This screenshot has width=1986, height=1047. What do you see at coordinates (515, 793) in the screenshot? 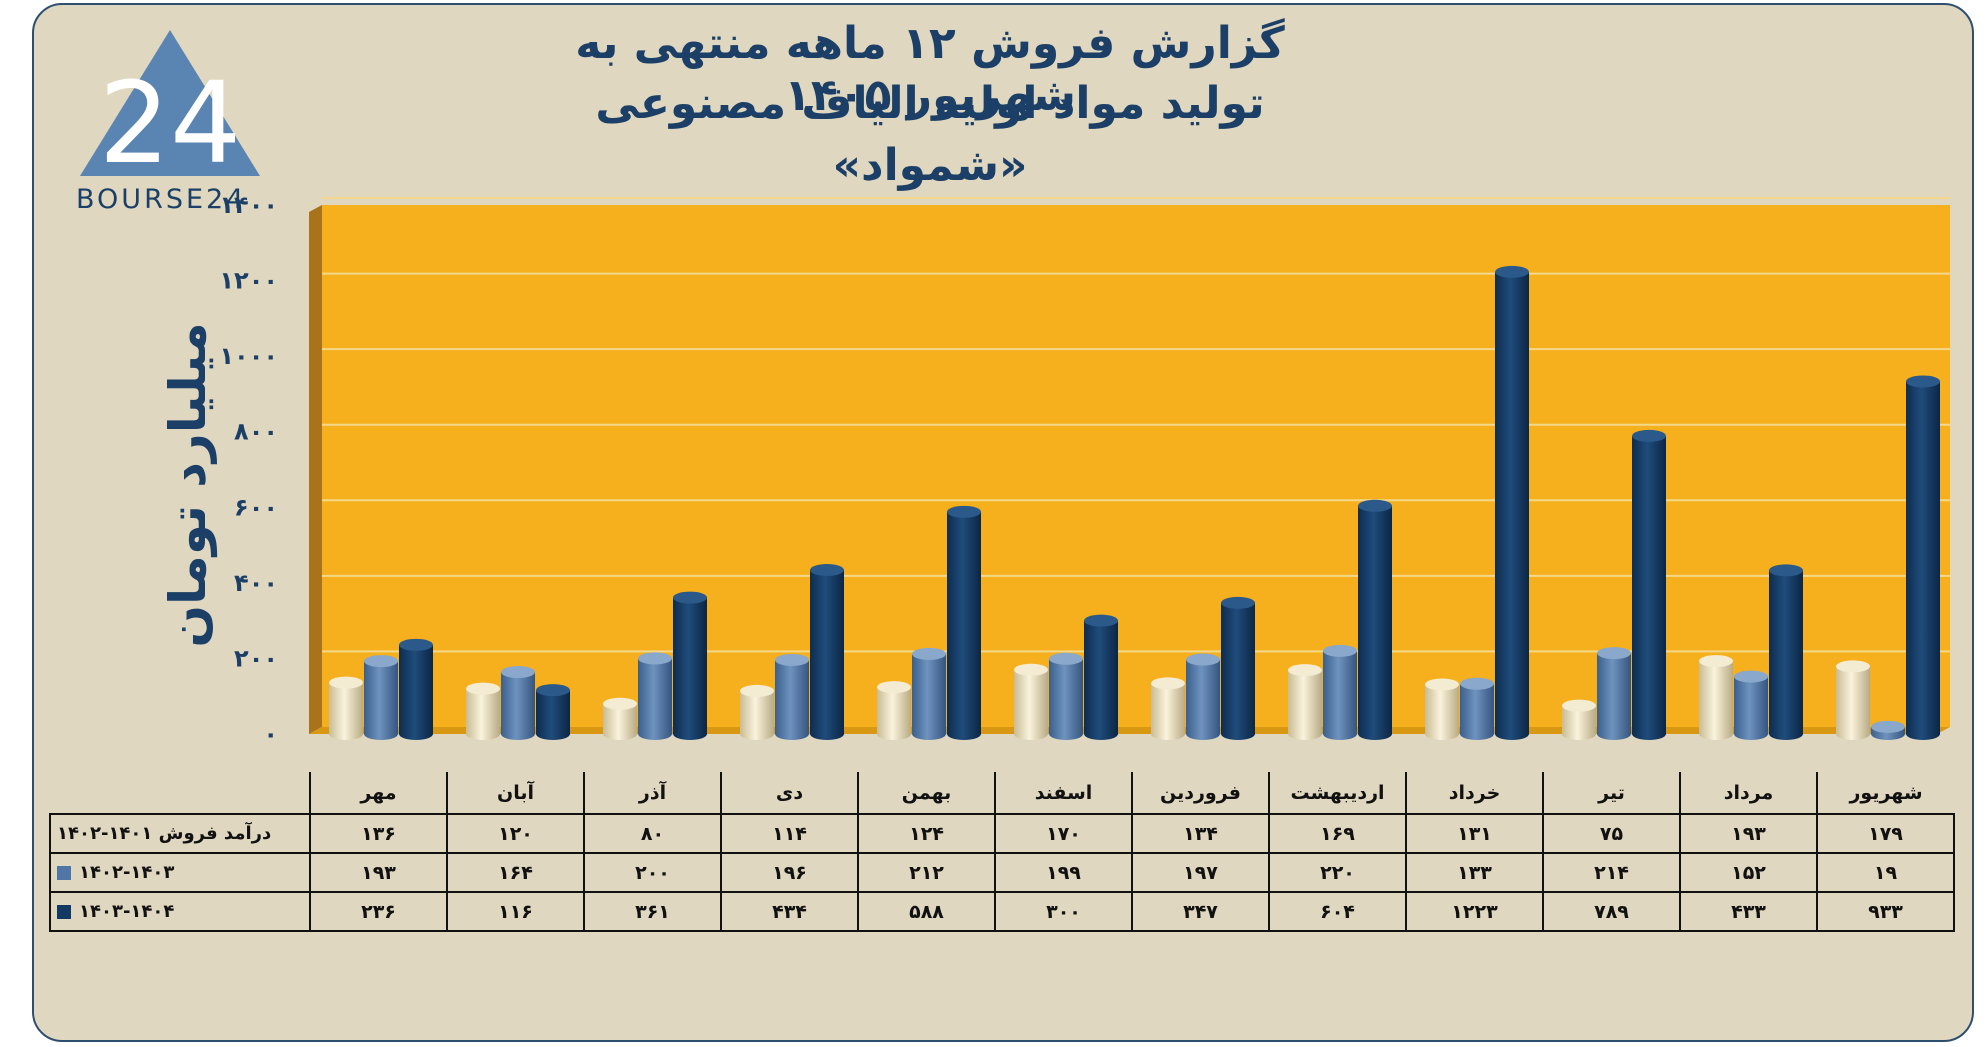
I see `category-label: آبان` at bounding box center [515, 793].